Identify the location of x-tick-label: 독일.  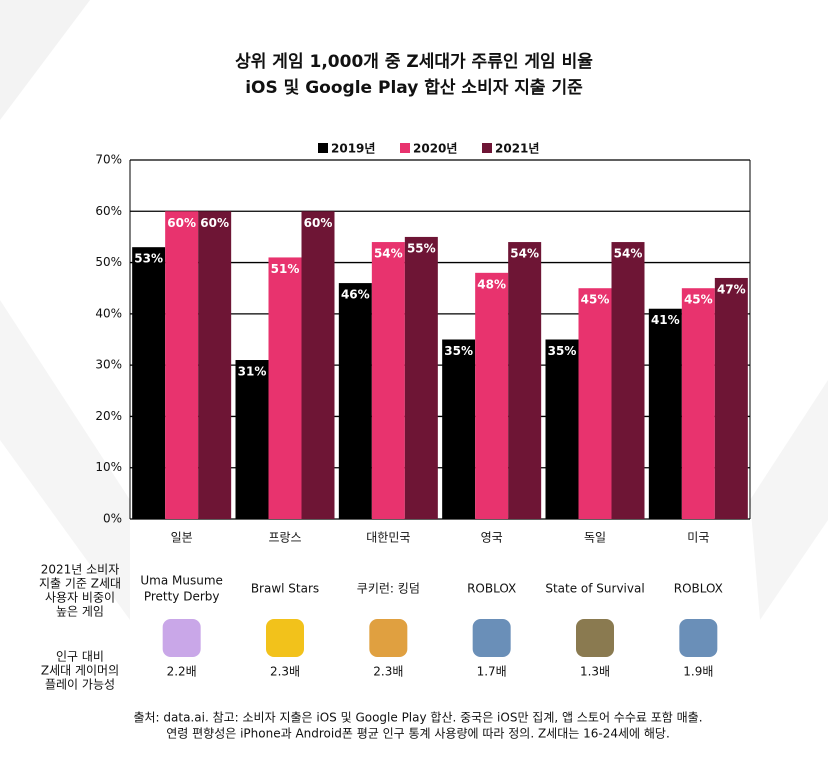
(595, 538).